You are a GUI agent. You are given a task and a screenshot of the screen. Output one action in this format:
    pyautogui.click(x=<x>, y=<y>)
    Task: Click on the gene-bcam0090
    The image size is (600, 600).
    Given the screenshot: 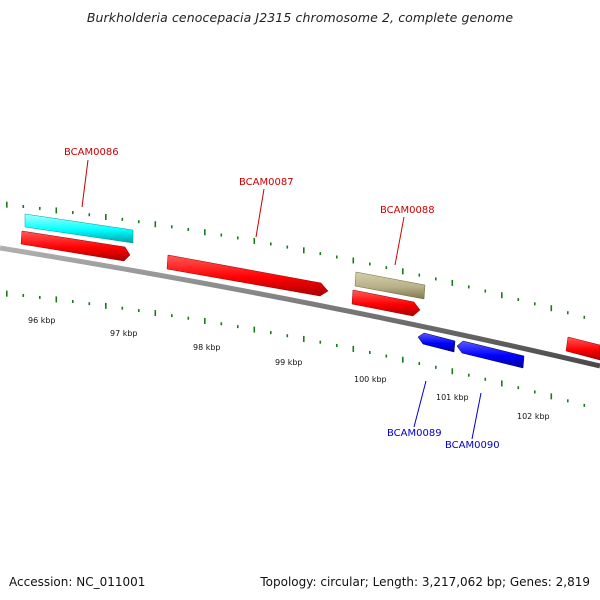 What is the action you would take?
    pyautogui.click(x=490, y=354)
    